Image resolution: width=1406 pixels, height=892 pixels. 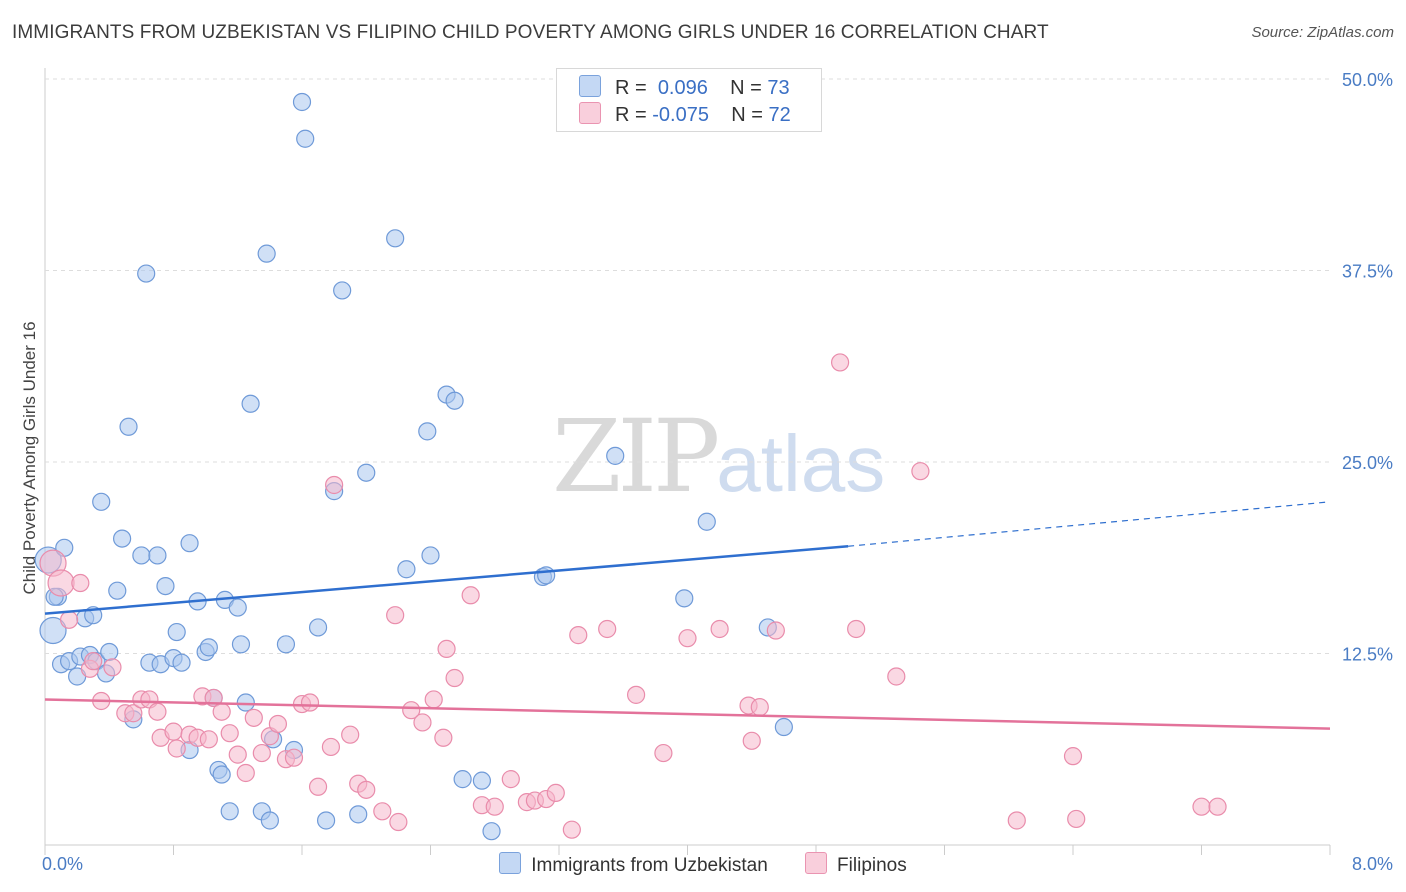 What do you see at coordinates (590, 86) in the screenshot?
I see `legend-swatch-uzbekistan` at bounding box center [590, 86].